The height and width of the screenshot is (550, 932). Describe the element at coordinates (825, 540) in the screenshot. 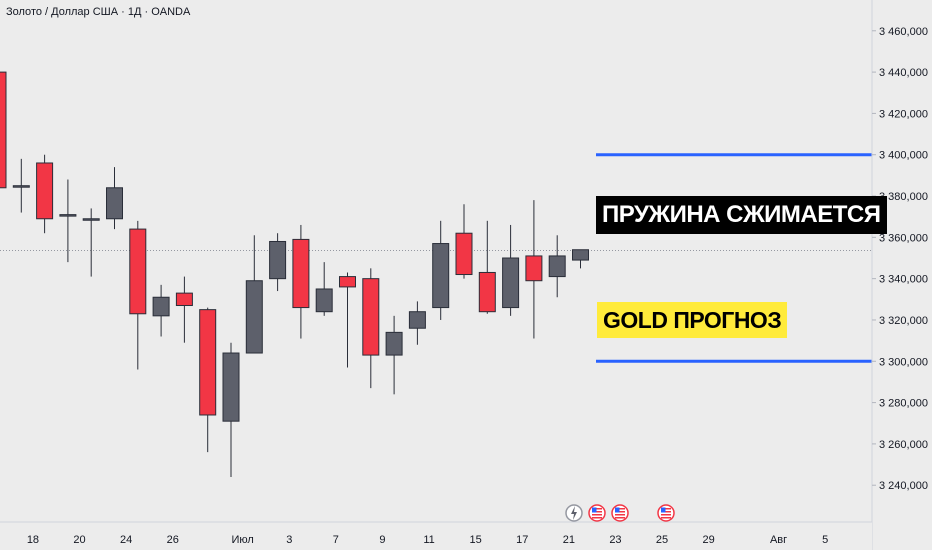

I see `x-tick-label: 5` at that location.